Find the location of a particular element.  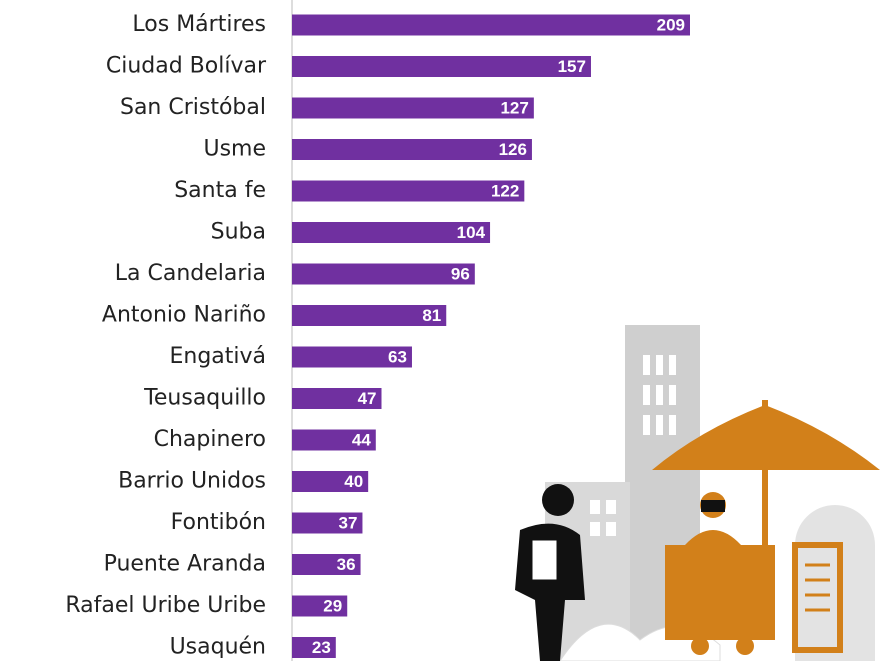

value-label: 81 is located at coordinates (431, 315).